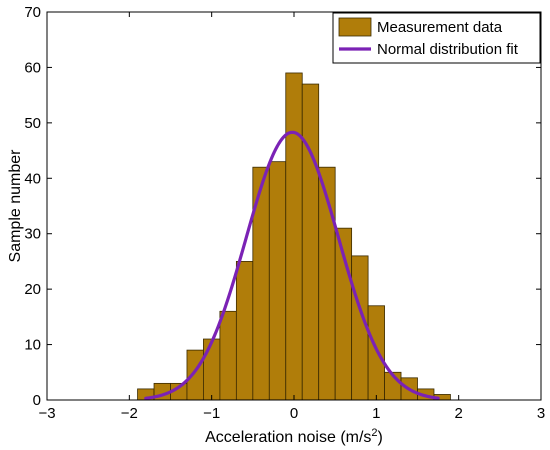 This screenshot has width=550, height=450. I want to click on y-tick-label: 10, so click(32, 345).